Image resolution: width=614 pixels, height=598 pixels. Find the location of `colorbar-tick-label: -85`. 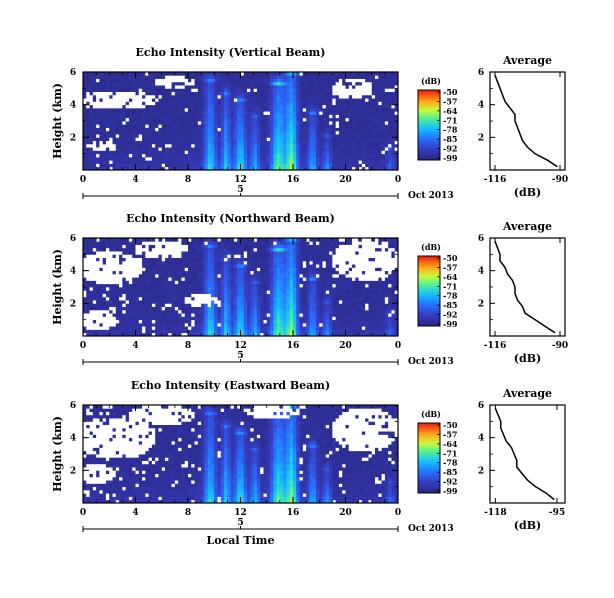

colorbar-tick-label: -85 is located at coordinates (450, 139).